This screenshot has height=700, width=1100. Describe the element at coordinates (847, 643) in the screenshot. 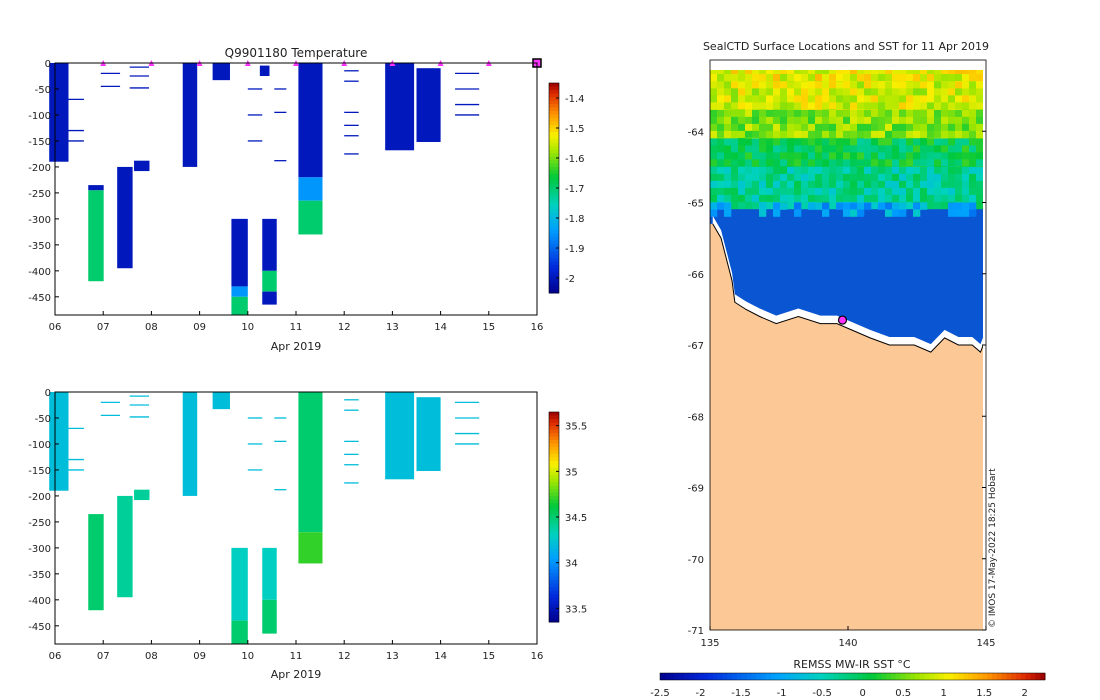

I see `map-x-tick-label-140: 140` at that location.